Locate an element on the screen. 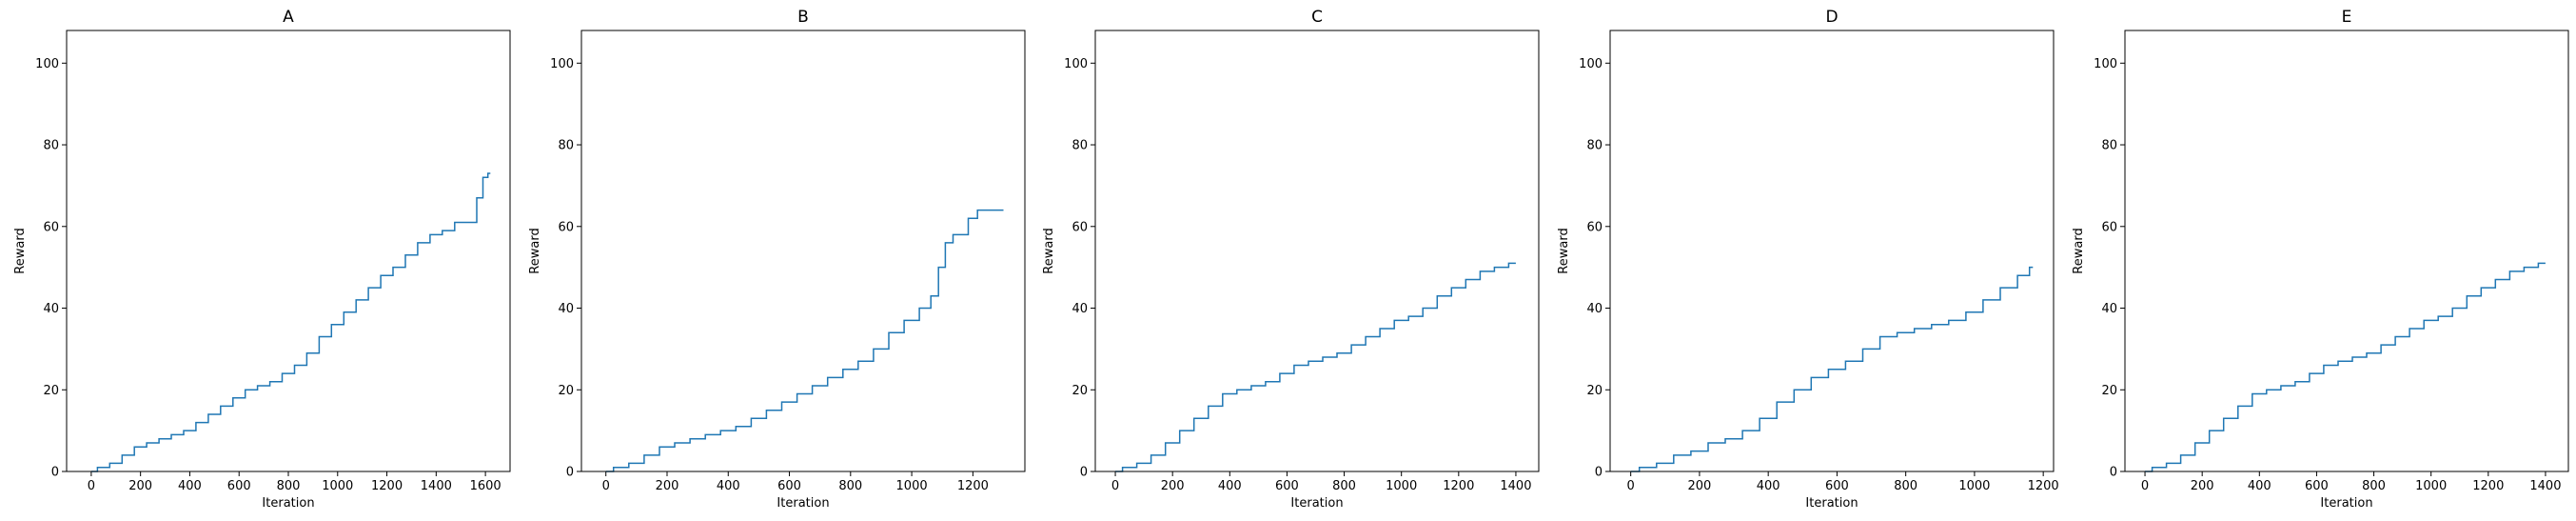  chart-title: B is located at coordinates (803, 18).